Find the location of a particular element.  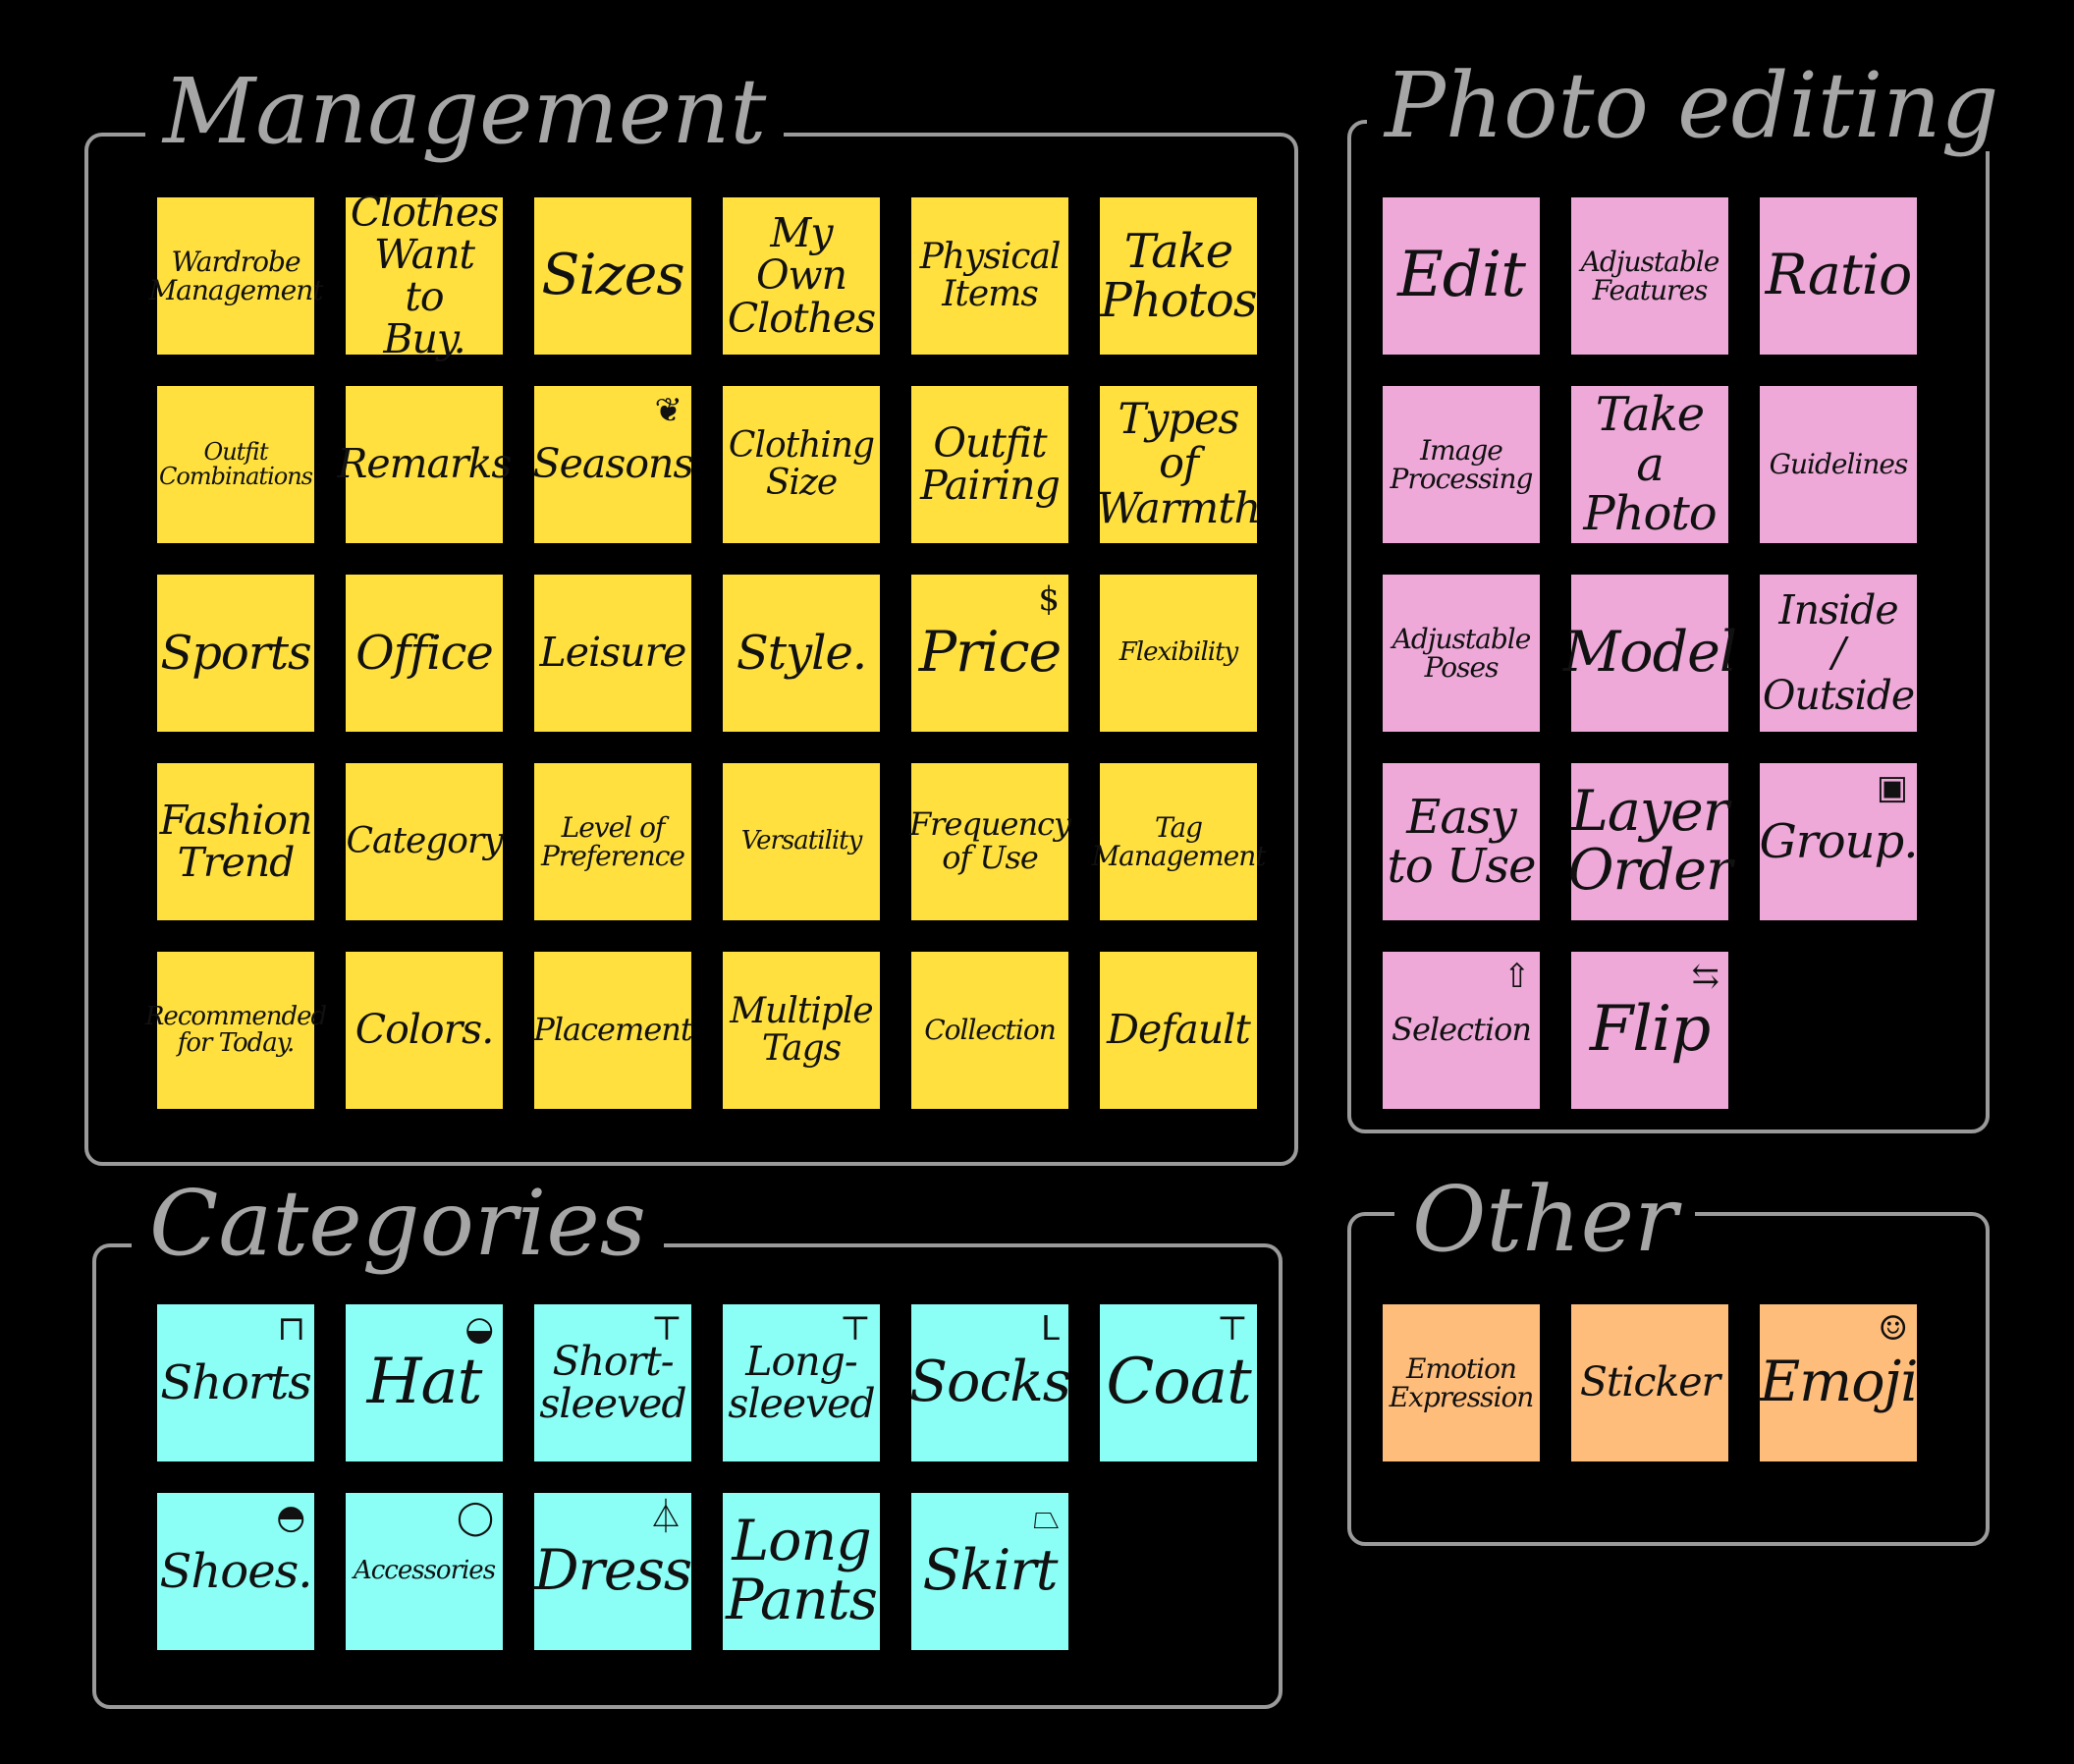

sticky-note-label: Adjustable Poses is located at coordinates (1462, 653).